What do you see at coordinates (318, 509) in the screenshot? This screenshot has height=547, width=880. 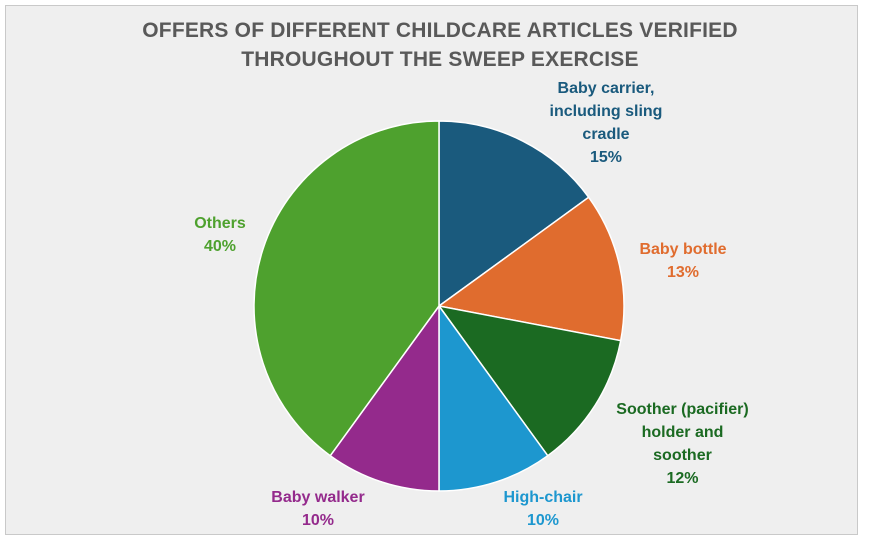 I see `slice-label-baby-walker: Baby walker 10%` at bounding box center [318, 509].